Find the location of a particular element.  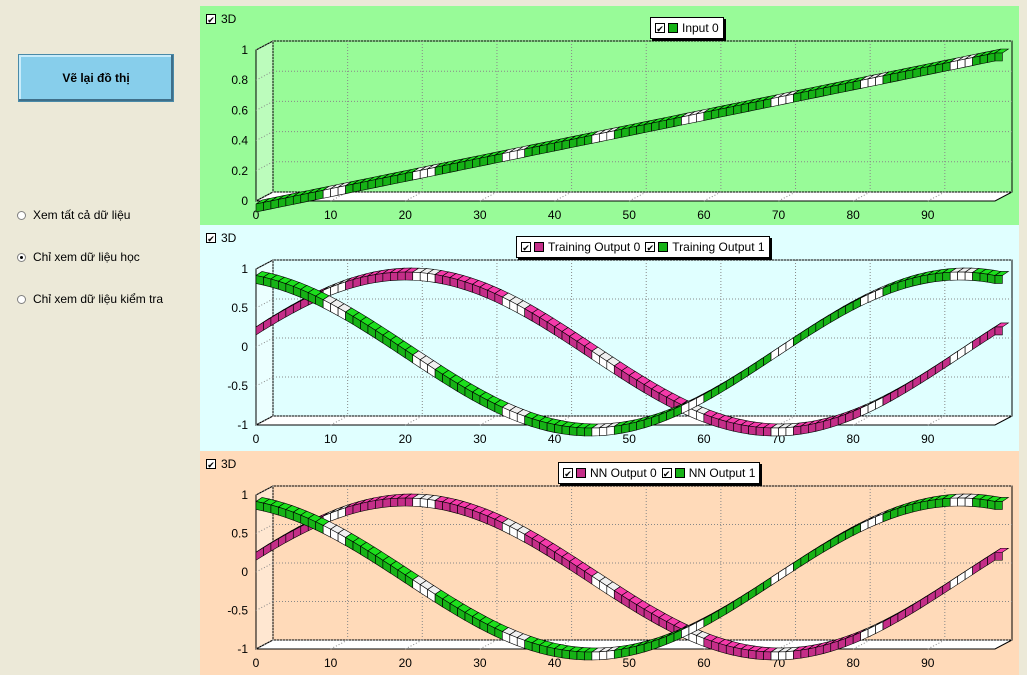

y-tick-label: 1 is located at coordinates (244, 50).